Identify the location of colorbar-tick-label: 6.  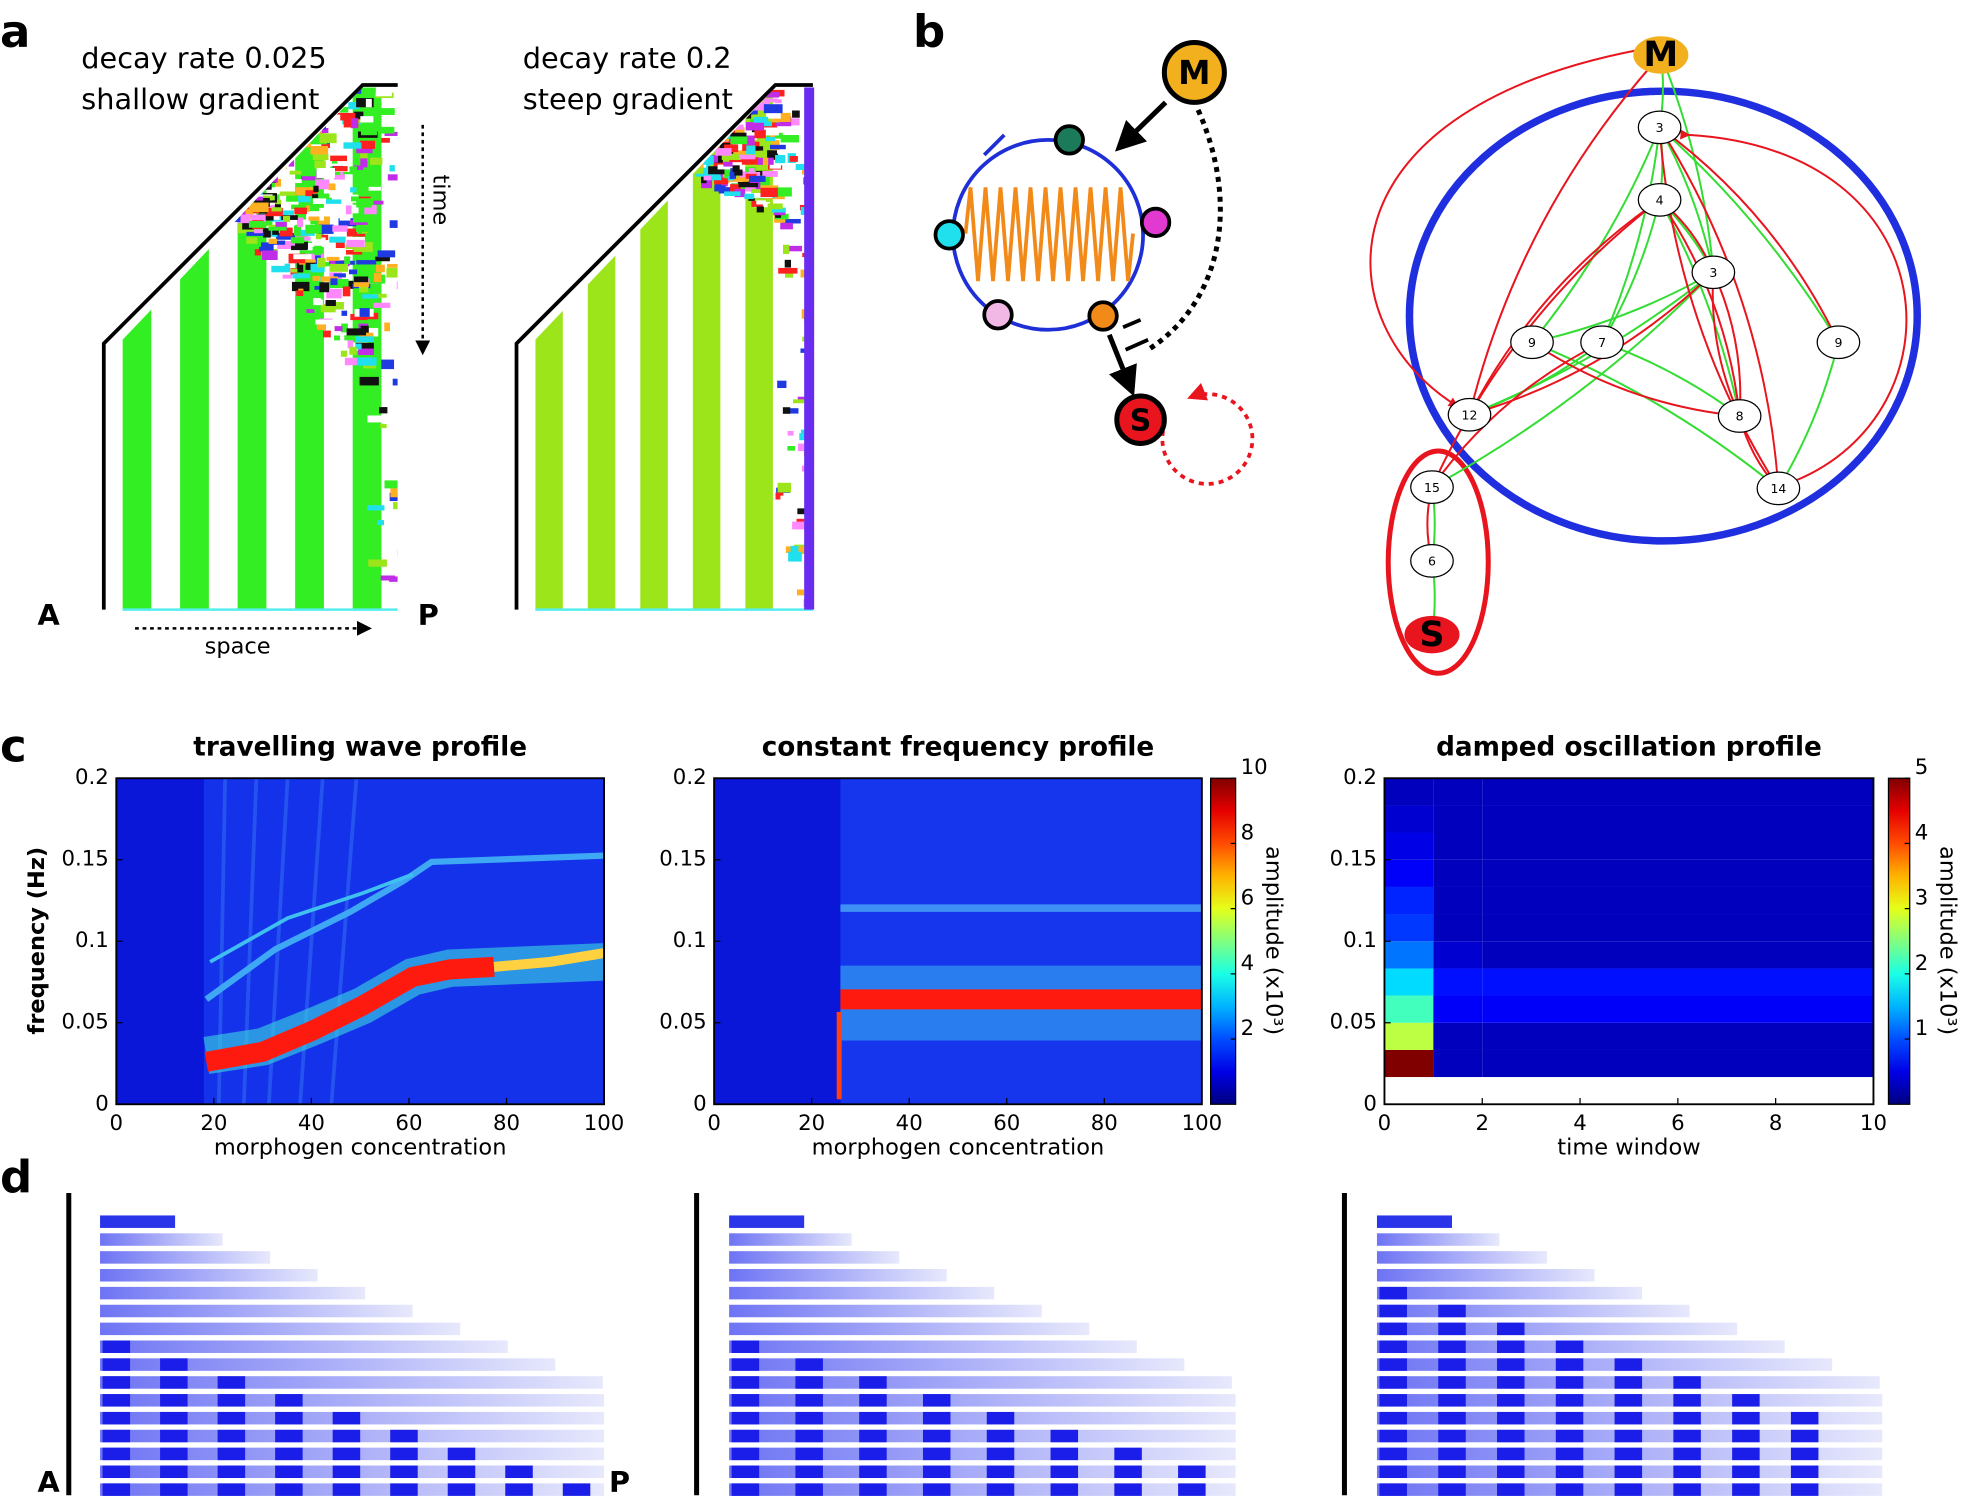
(1248, 898).